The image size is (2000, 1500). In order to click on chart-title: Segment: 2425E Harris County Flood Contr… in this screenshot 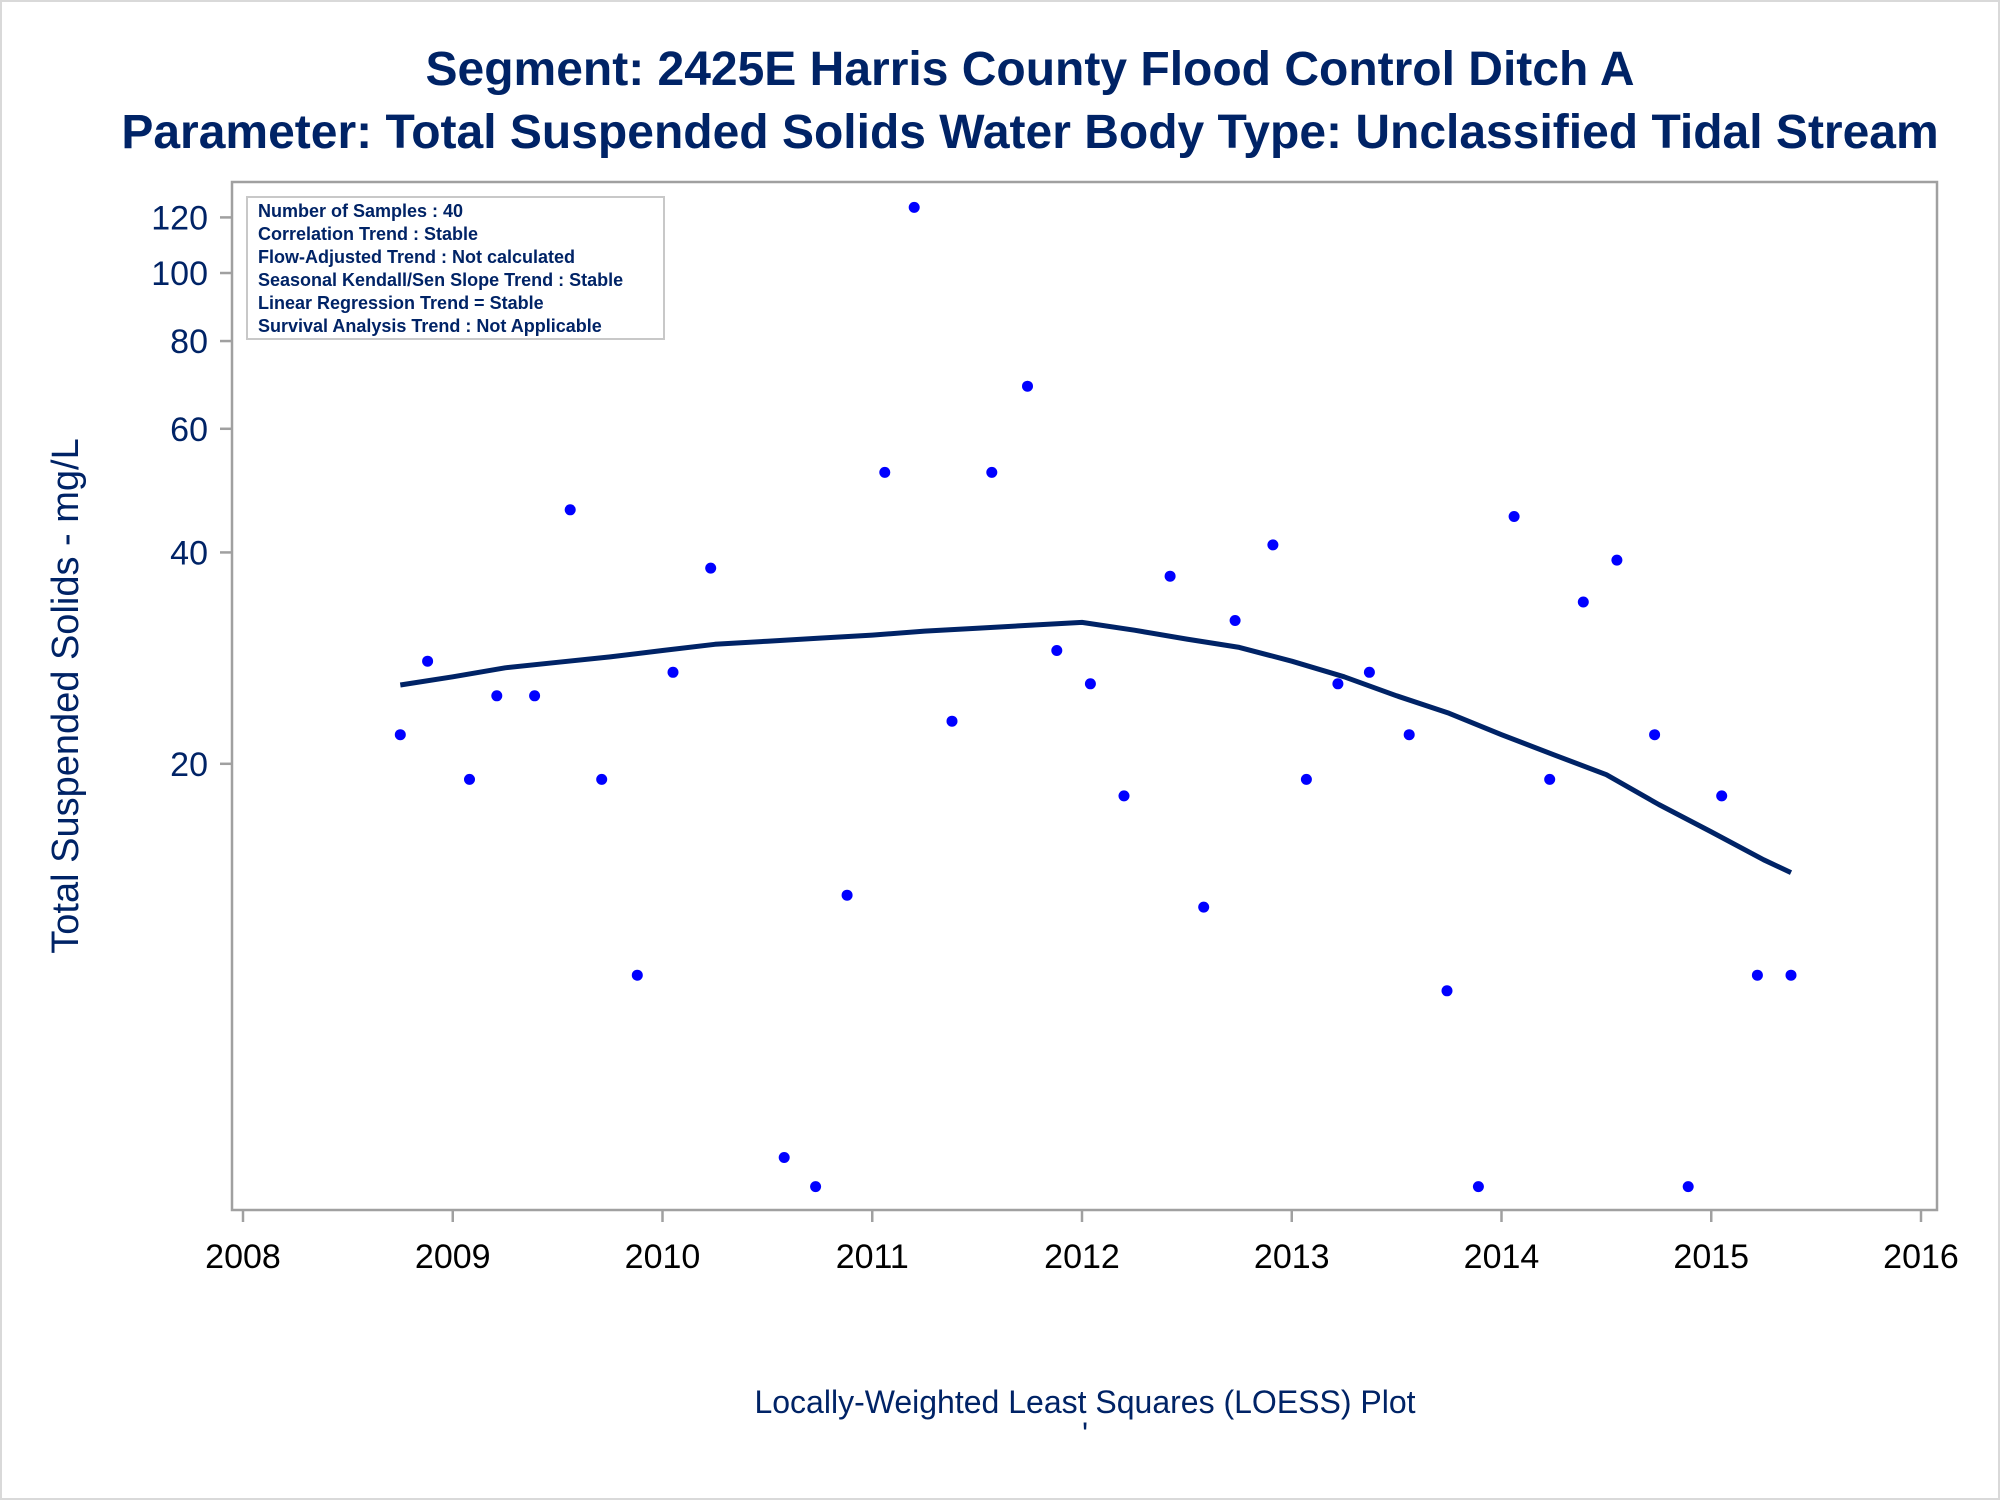, I will do `click(1029, 69)`.